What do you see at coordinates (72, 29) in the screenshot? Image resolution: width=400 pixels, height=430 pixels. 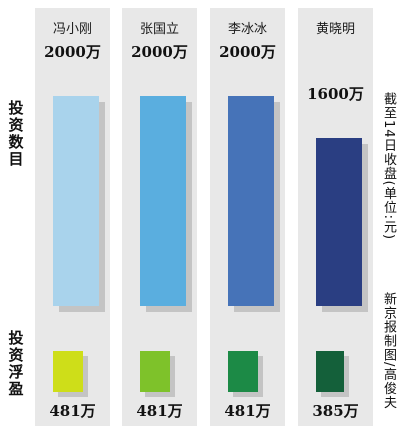 I see `category-label: 冯小刚` at bounding box center [72, 29].